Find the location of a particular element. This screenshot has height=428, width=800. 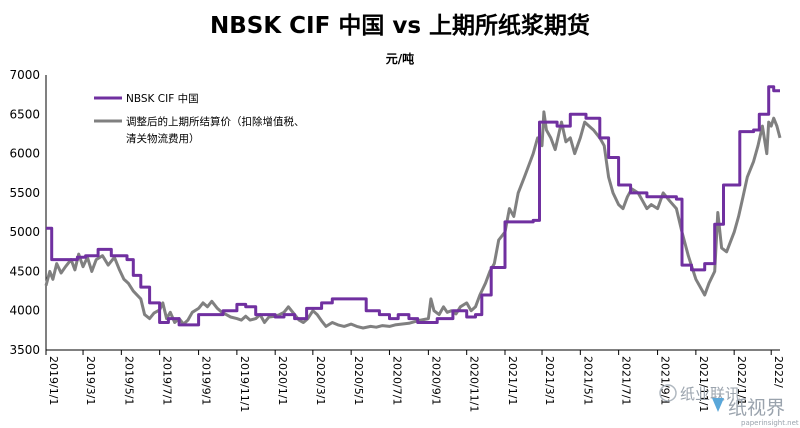

x-tick-label: 2021/5/1 is located at coordinates (587, 380).